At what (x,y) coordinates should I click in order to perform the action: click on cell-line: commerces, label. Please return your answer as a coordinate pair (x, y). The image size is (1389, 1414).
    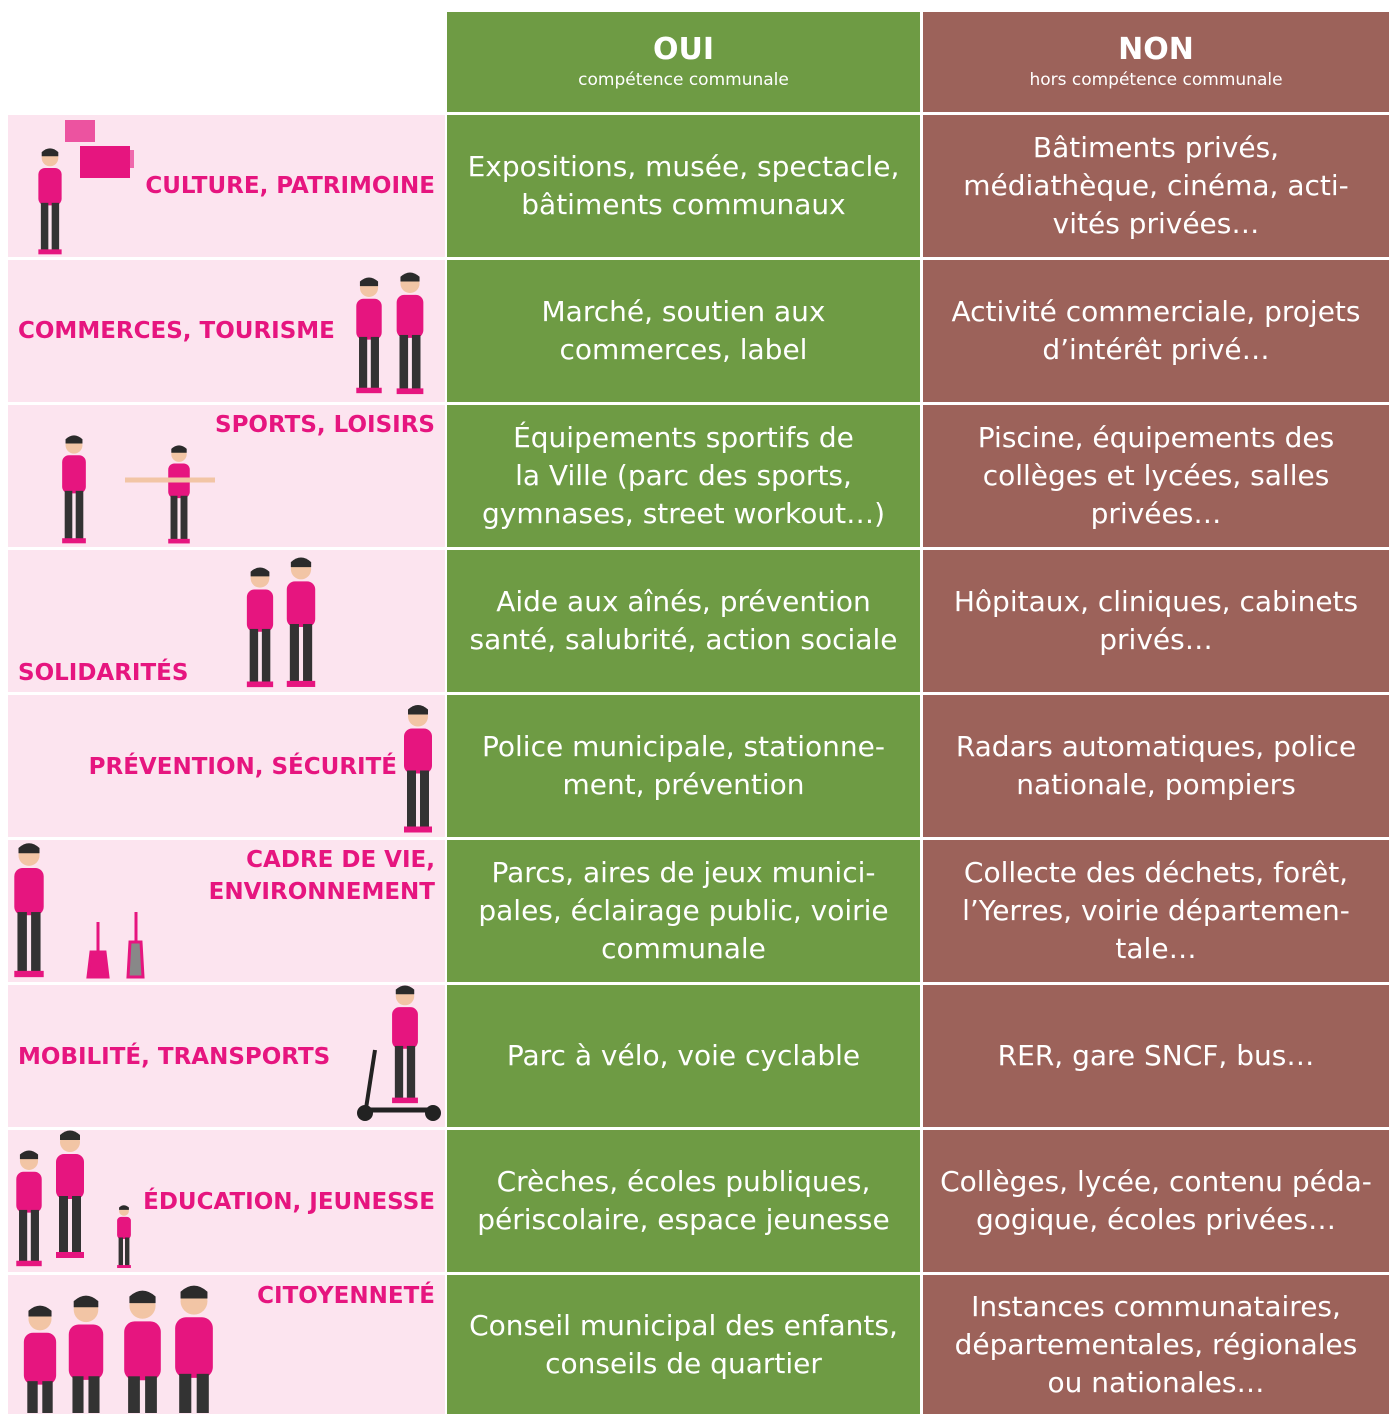
    Looking at the image, I should click on (683, 349).